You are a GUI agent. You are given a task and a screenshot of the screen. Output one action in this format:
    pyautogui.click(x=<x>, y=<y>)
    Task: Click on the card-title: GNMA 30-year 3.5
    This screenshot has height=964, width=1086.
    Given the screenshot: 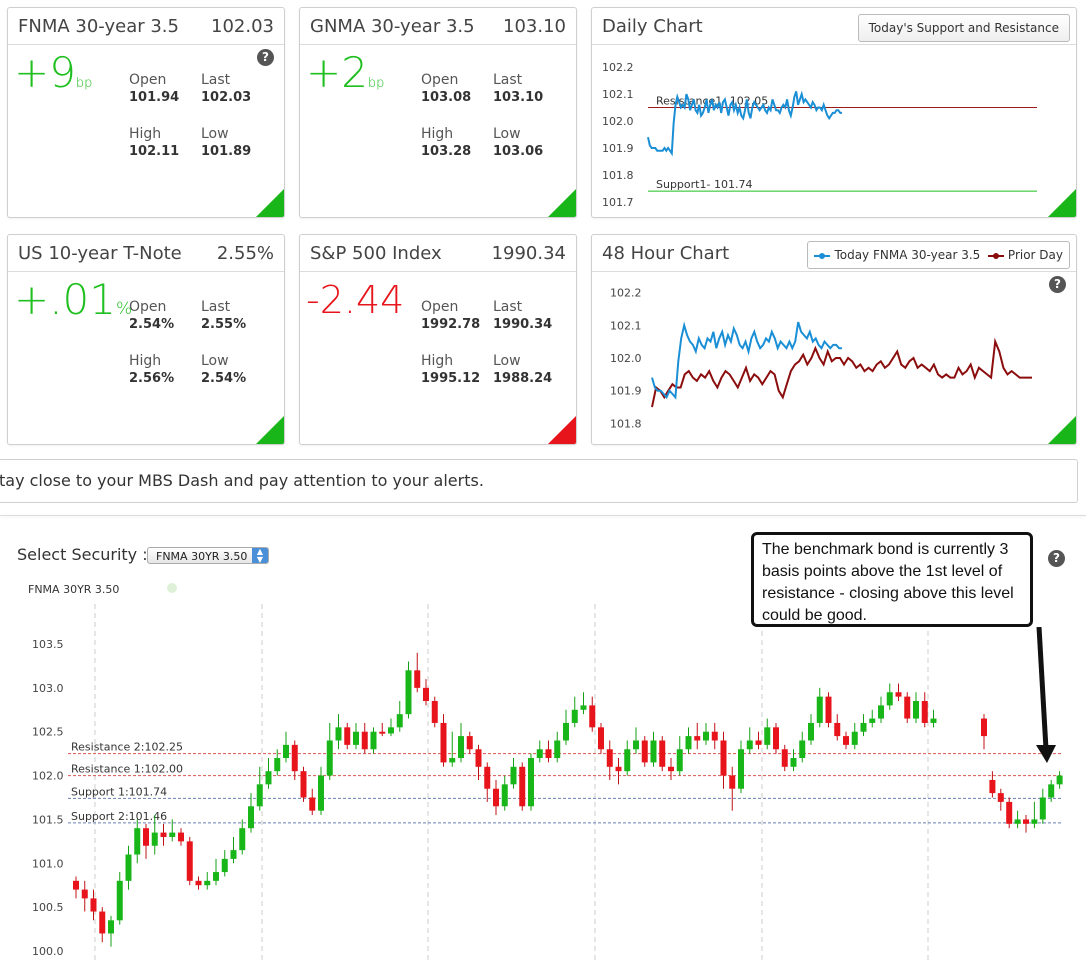 What is the action you would take?
    pyautogui.click(x=392, y=26)
    